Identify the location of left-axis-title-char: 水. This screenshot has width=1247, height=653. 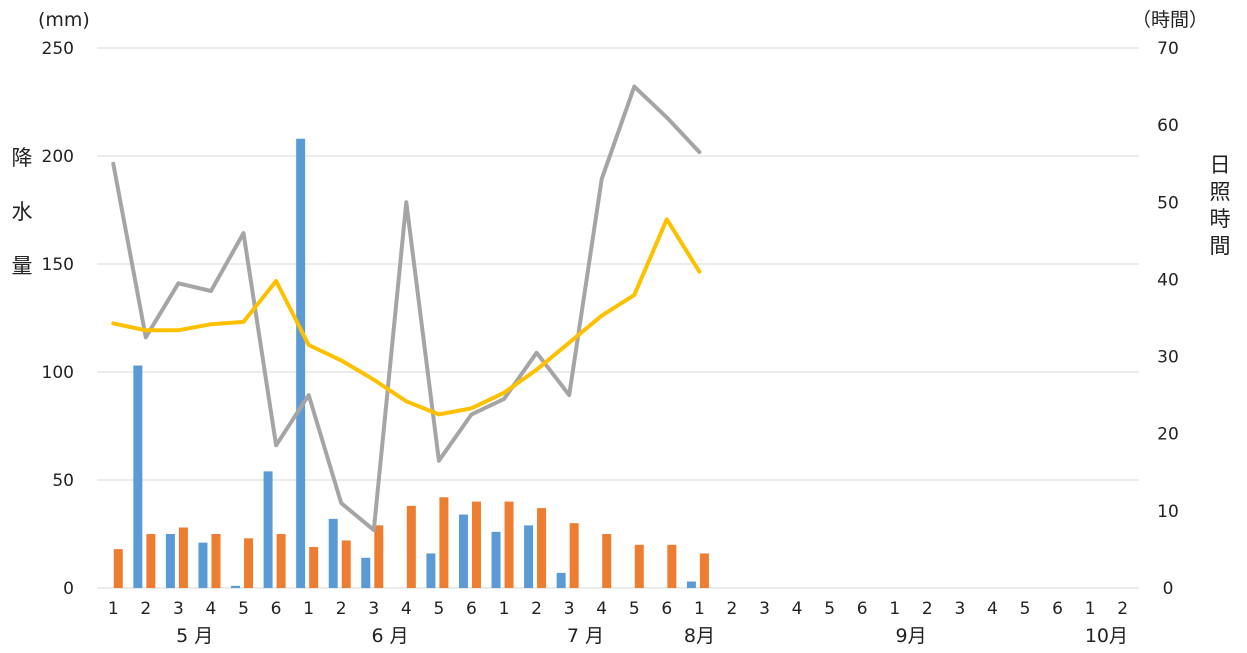
(22, 212).